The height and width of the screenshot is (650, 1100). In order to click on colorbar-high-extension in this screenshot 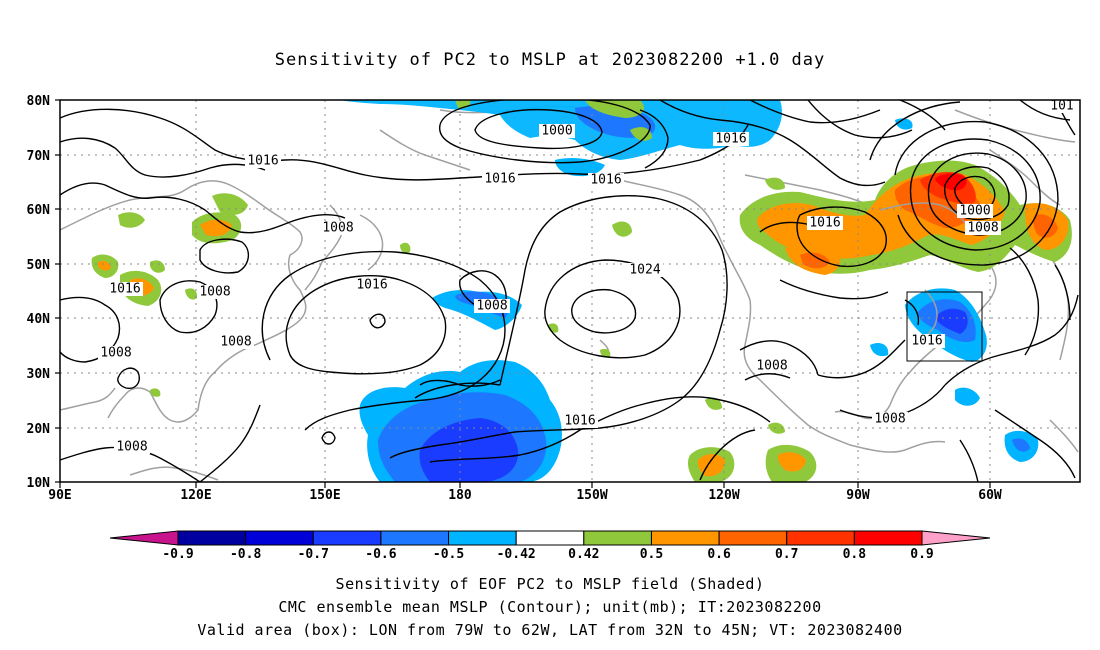, I will do `click(956, 538)`.